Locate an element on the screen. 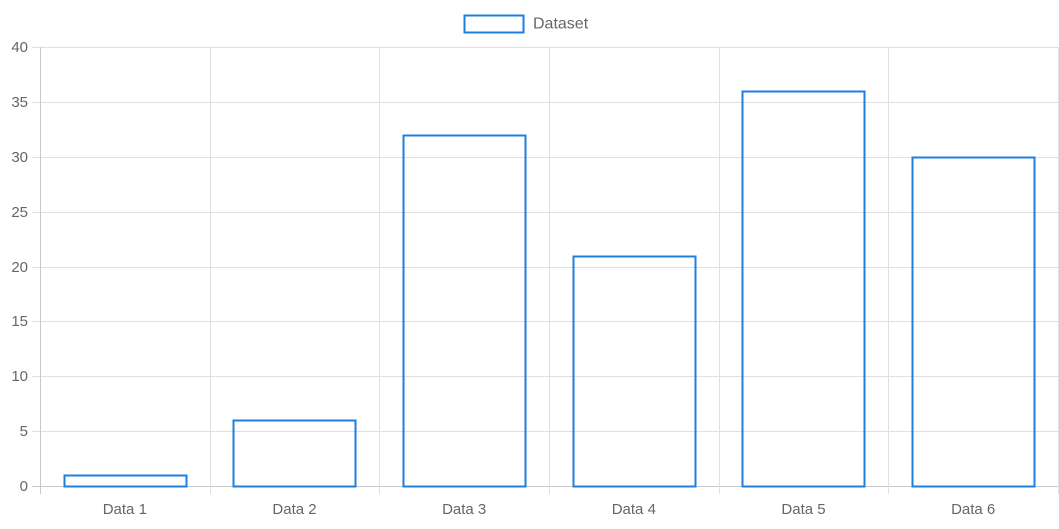 The width and height of the screenshot is (1059, 529). y-tick-label: 35 is located at coordinates (19, 102).